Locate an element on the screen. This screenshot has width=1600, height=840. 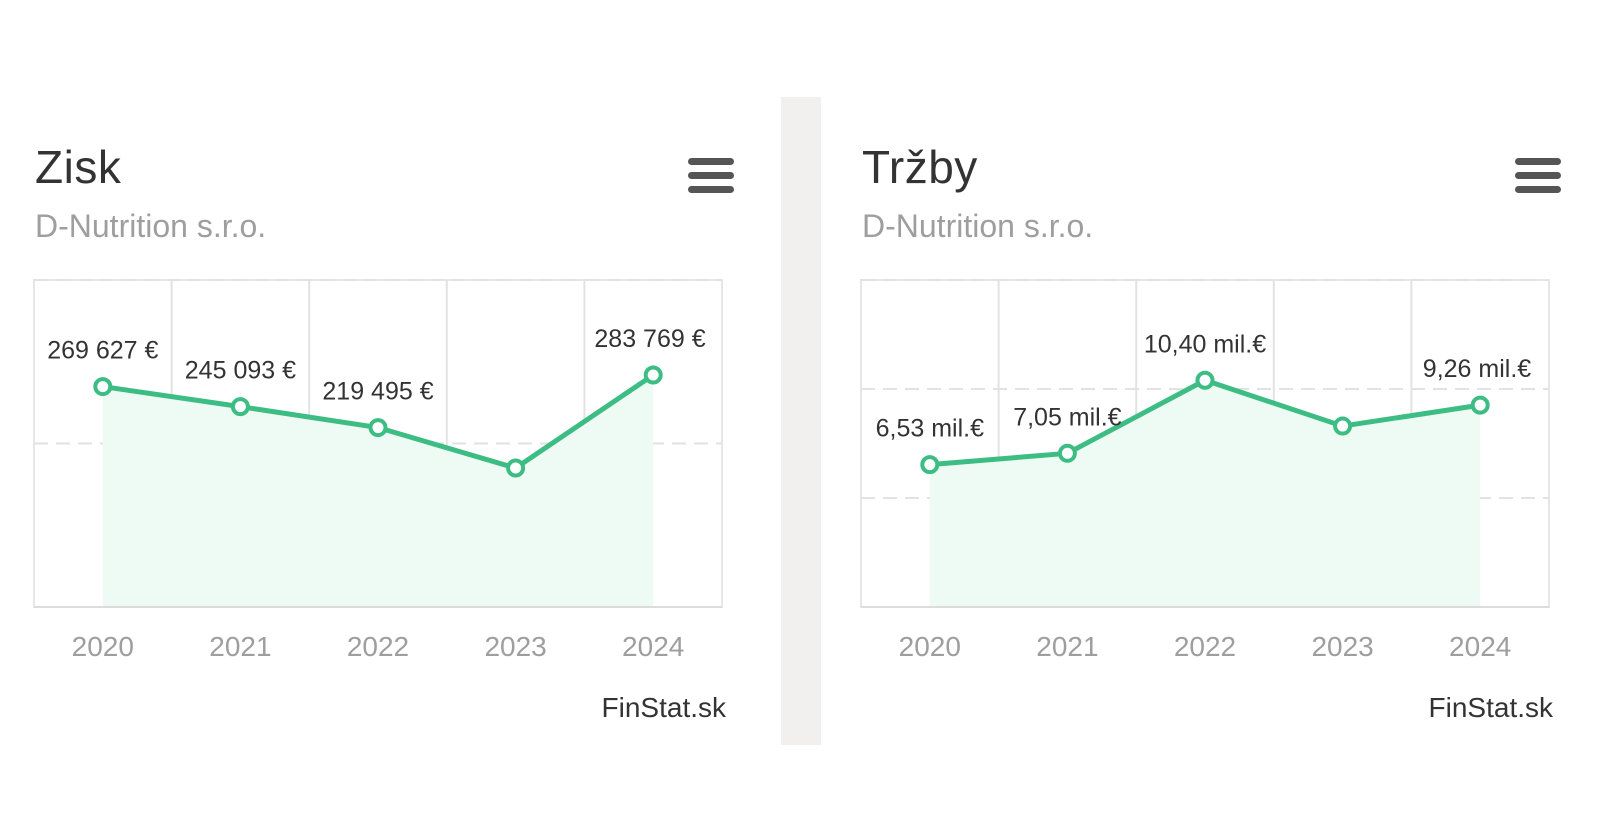
panel-divider is located at coordinates (801, 421).